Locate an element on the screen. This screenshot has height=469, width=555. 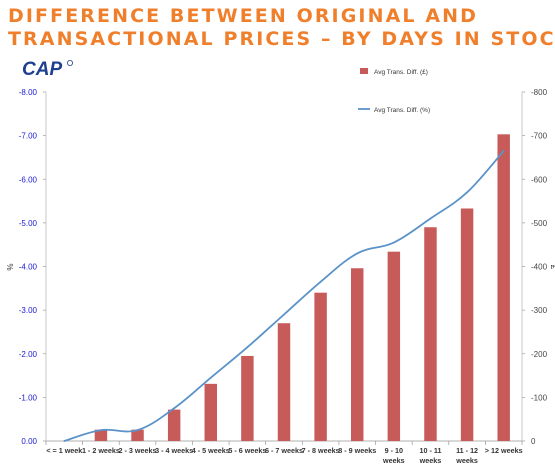
right-axis-tick-label: -400 is located at coordinates (539, 267).